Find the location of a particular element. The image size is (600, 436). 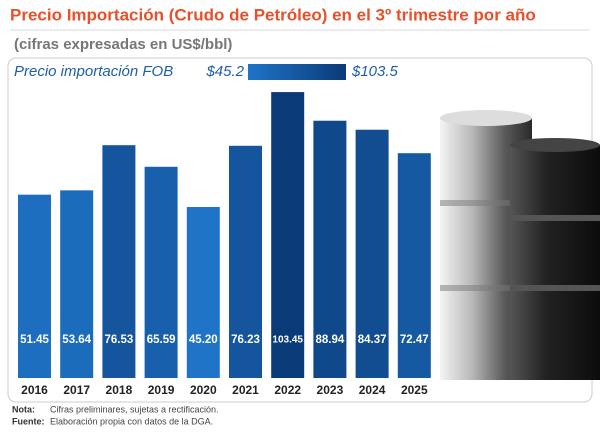

value-label: 84.37 is located at coordinates (372, 340).